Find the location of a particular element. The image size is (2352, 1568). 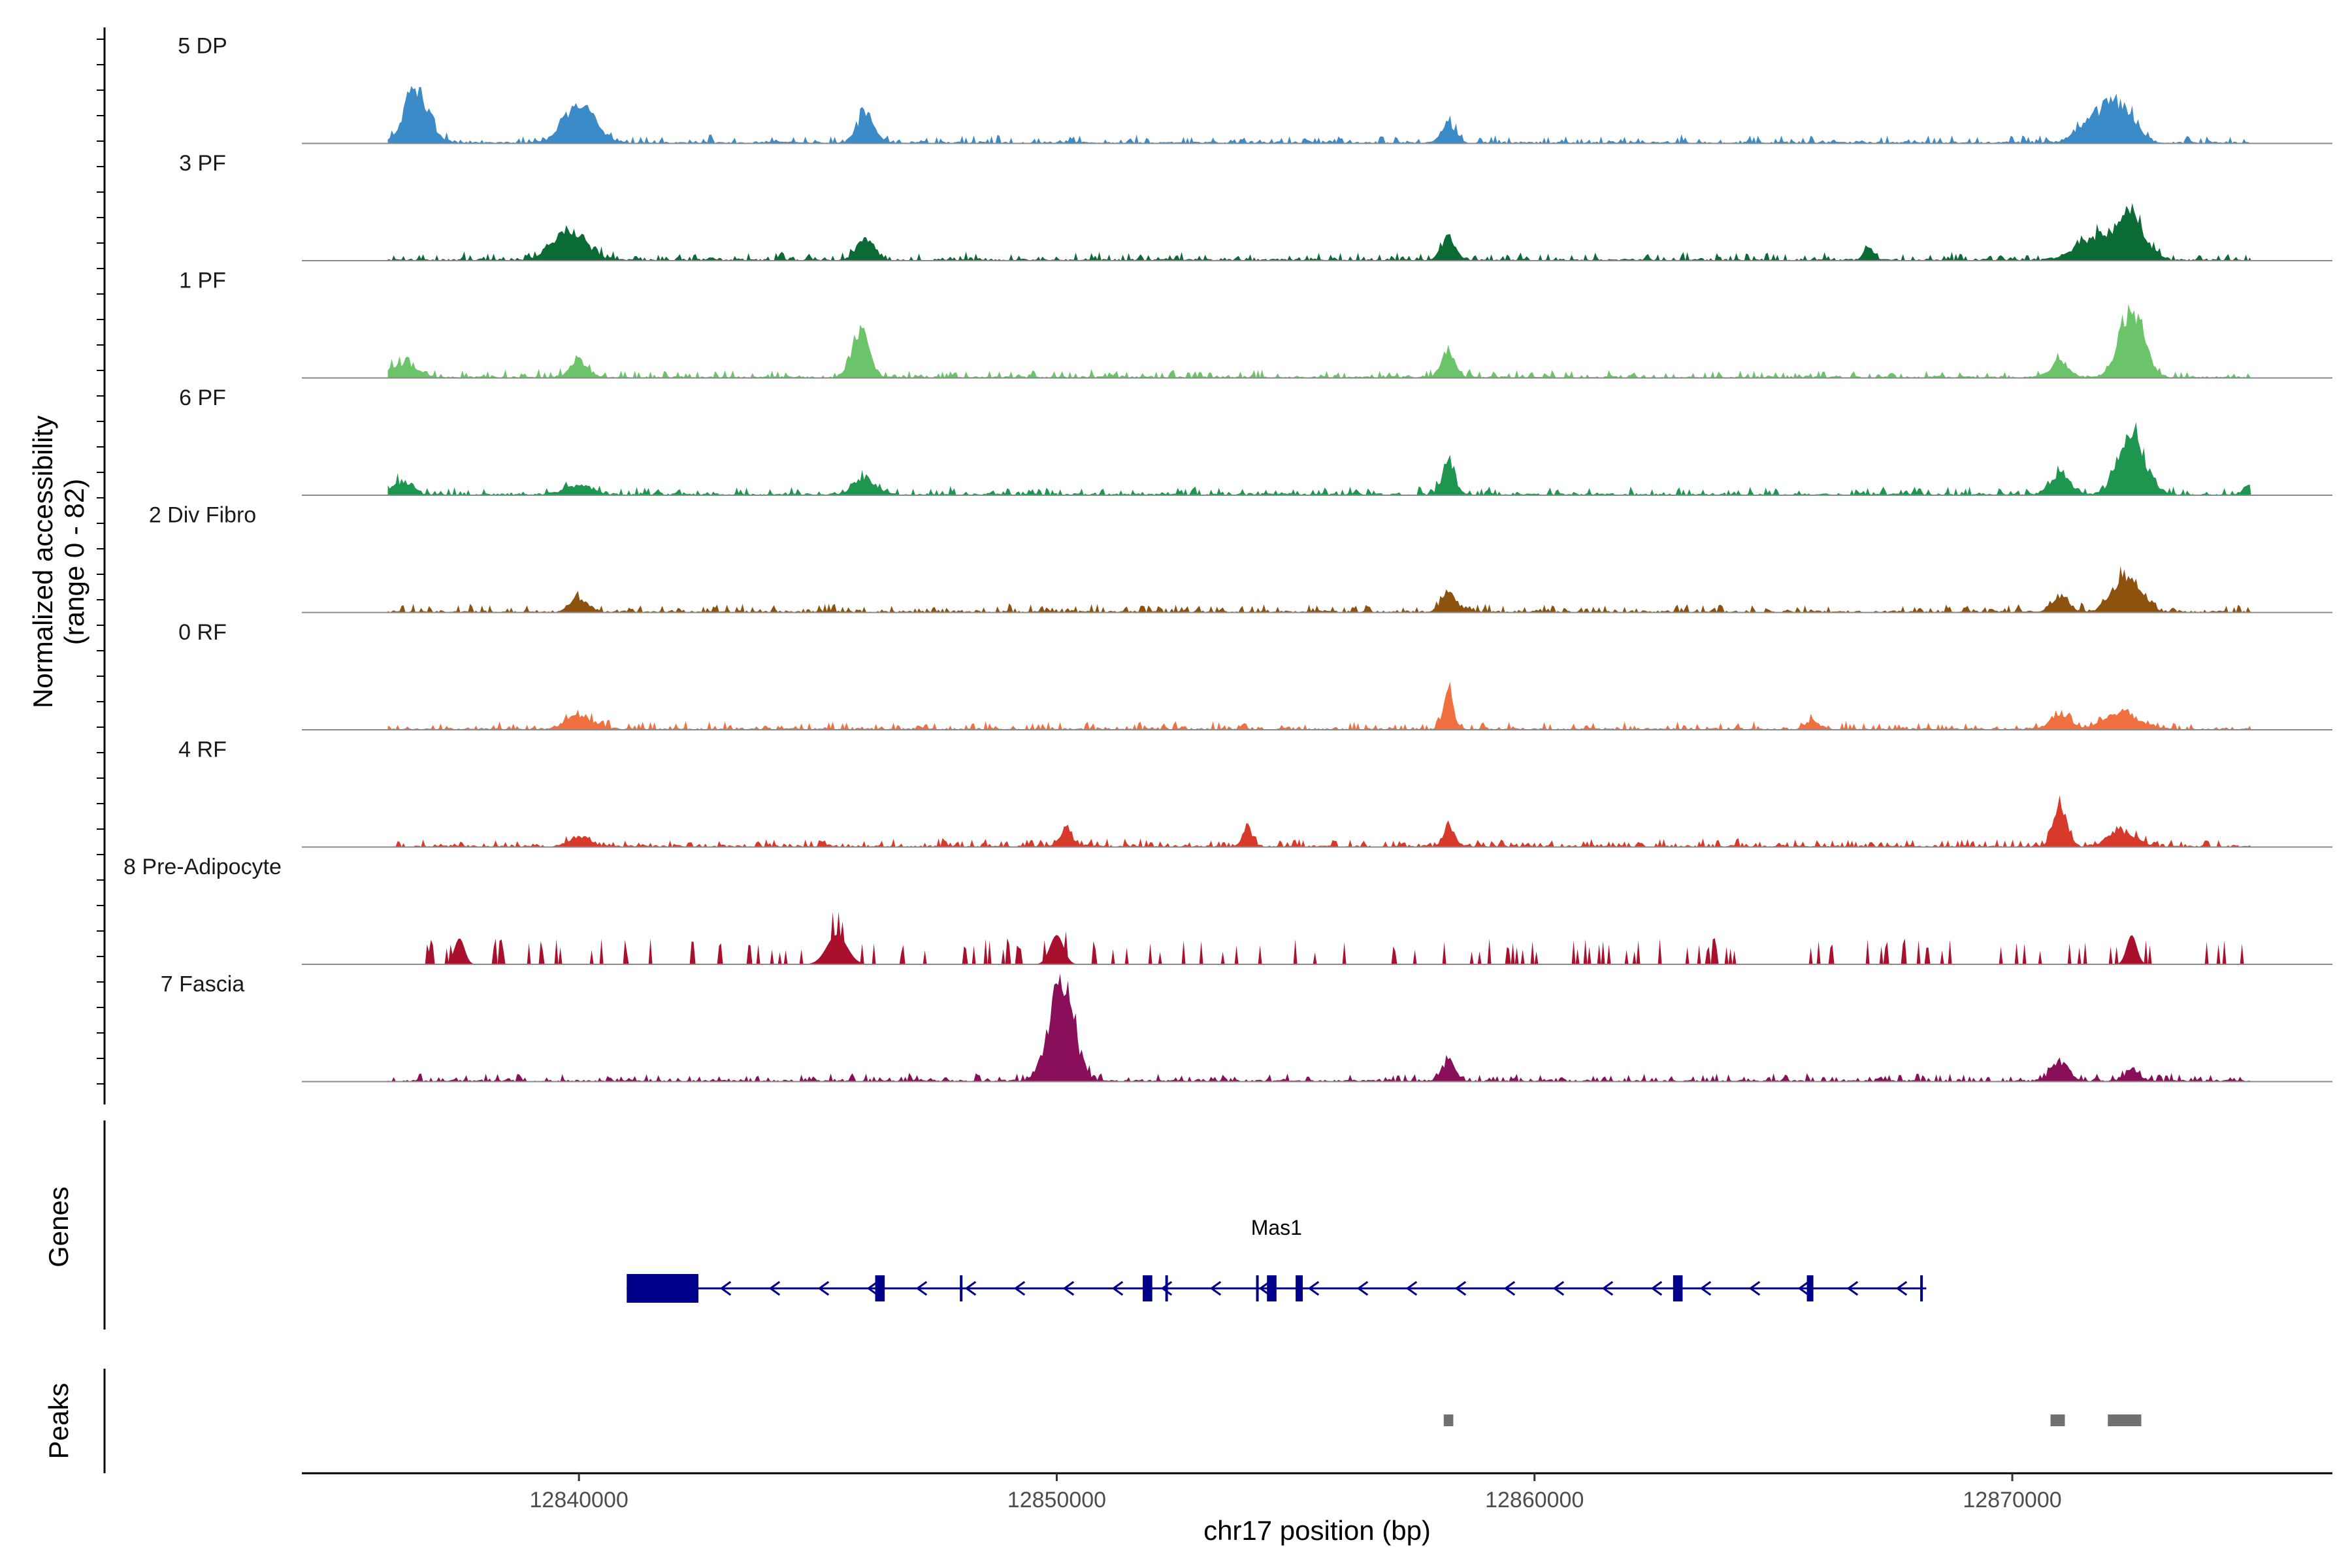

track-label-3-pf: 3 PF is located at coordinates (202, 163).